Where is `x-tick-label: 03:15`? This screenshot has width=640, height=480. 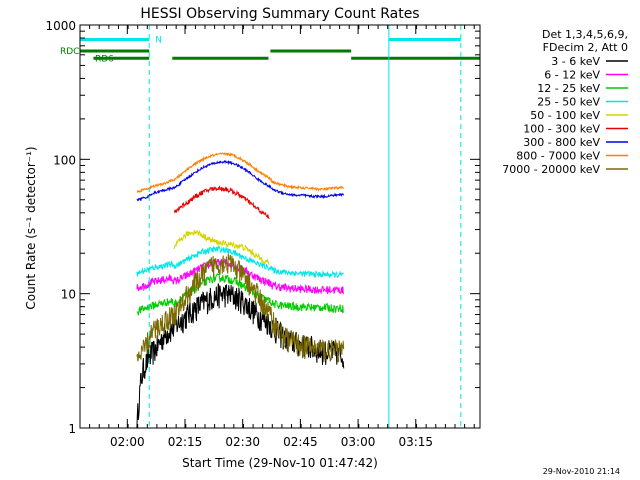 x-tick-label: 03:15 is located at coordinates (415, 442).